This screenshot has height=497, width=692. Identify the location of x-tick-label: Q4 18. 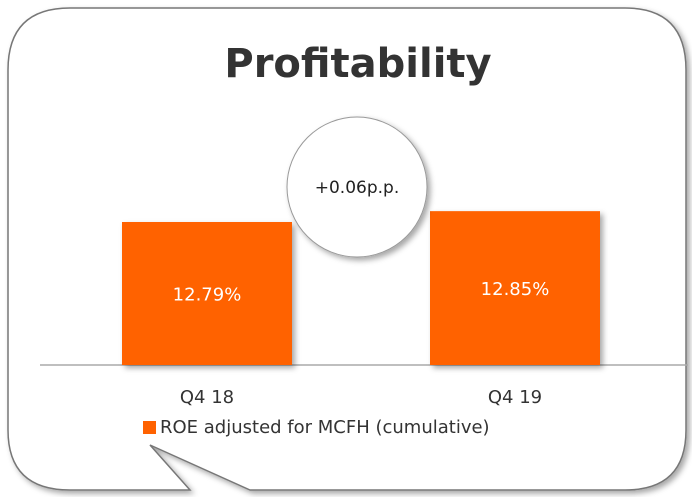
(207, 397).